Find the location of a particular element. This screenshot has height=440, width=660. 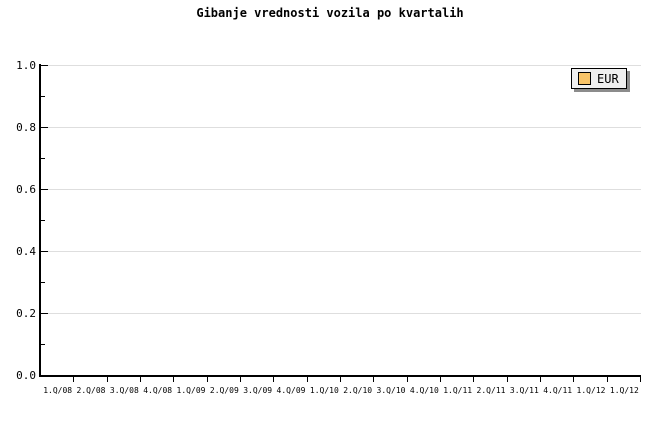

x-tick-label: 3.Q/11 is located at coordinates (524, 390).